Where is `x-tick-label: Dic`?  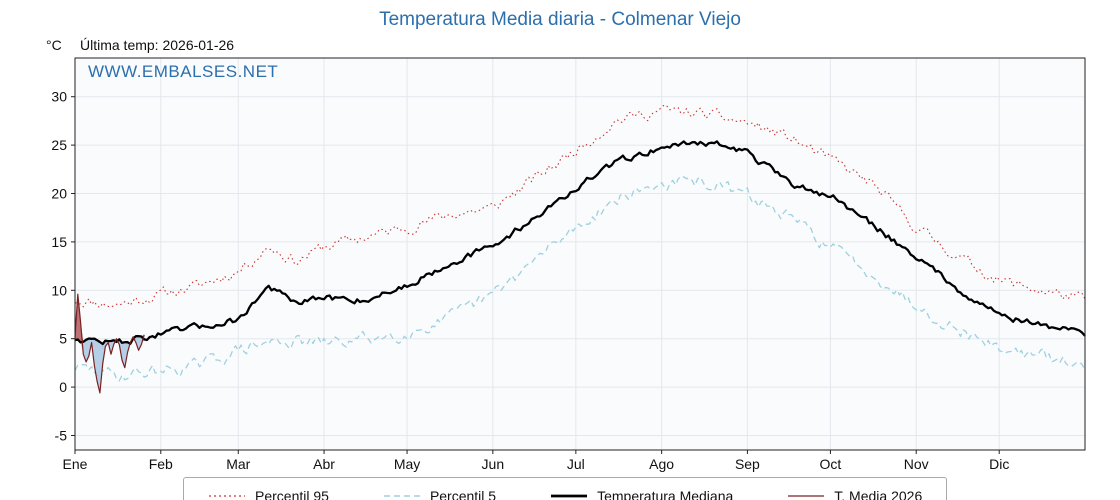 x-tick-label: Dic is located at coordinates (999, 464).